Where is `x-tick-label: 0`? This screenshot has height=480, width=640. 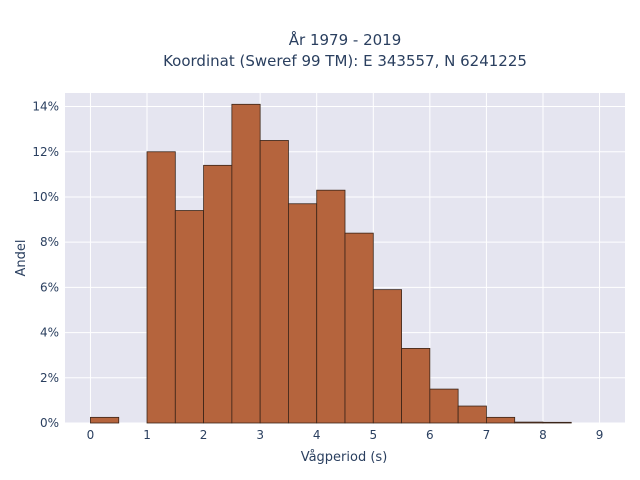 x-tick-label: 0 is located at coordinates (91, 435).